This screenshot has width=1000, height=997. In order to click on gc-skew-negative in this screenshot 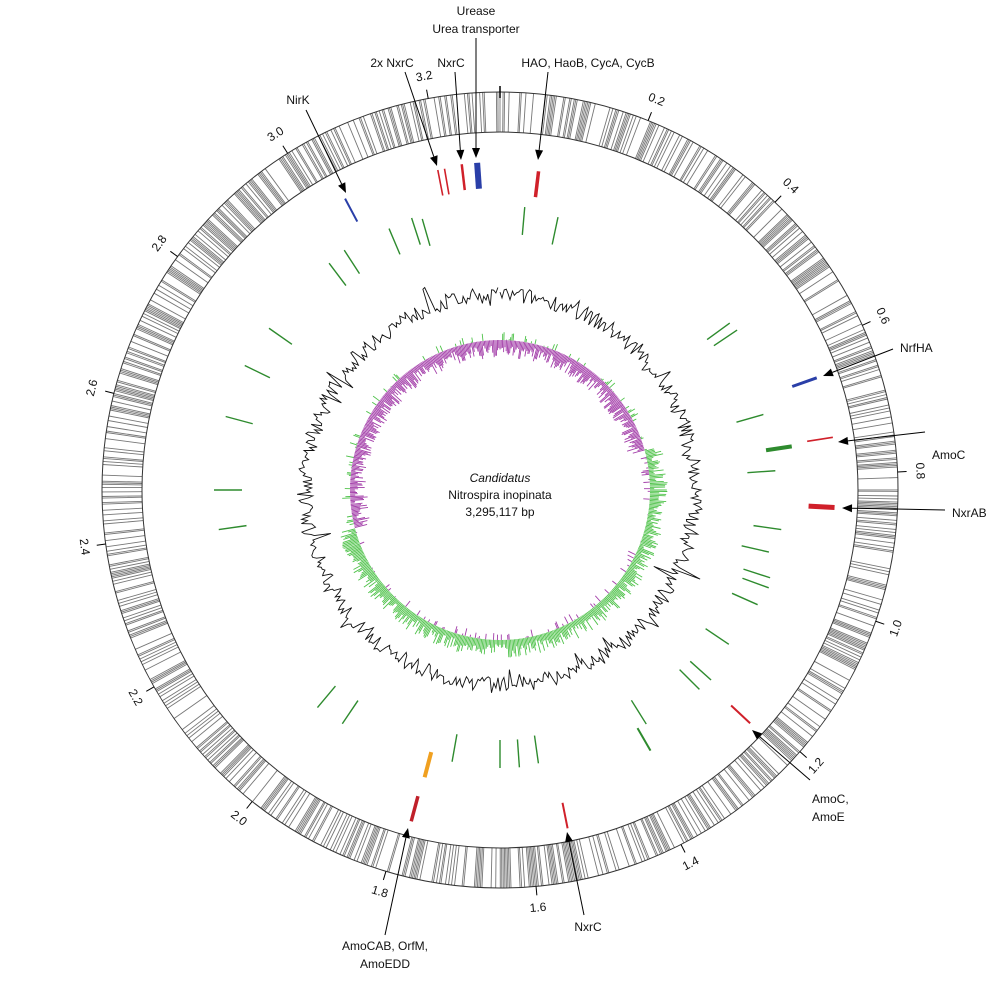, I will do `click(499, 490)`.